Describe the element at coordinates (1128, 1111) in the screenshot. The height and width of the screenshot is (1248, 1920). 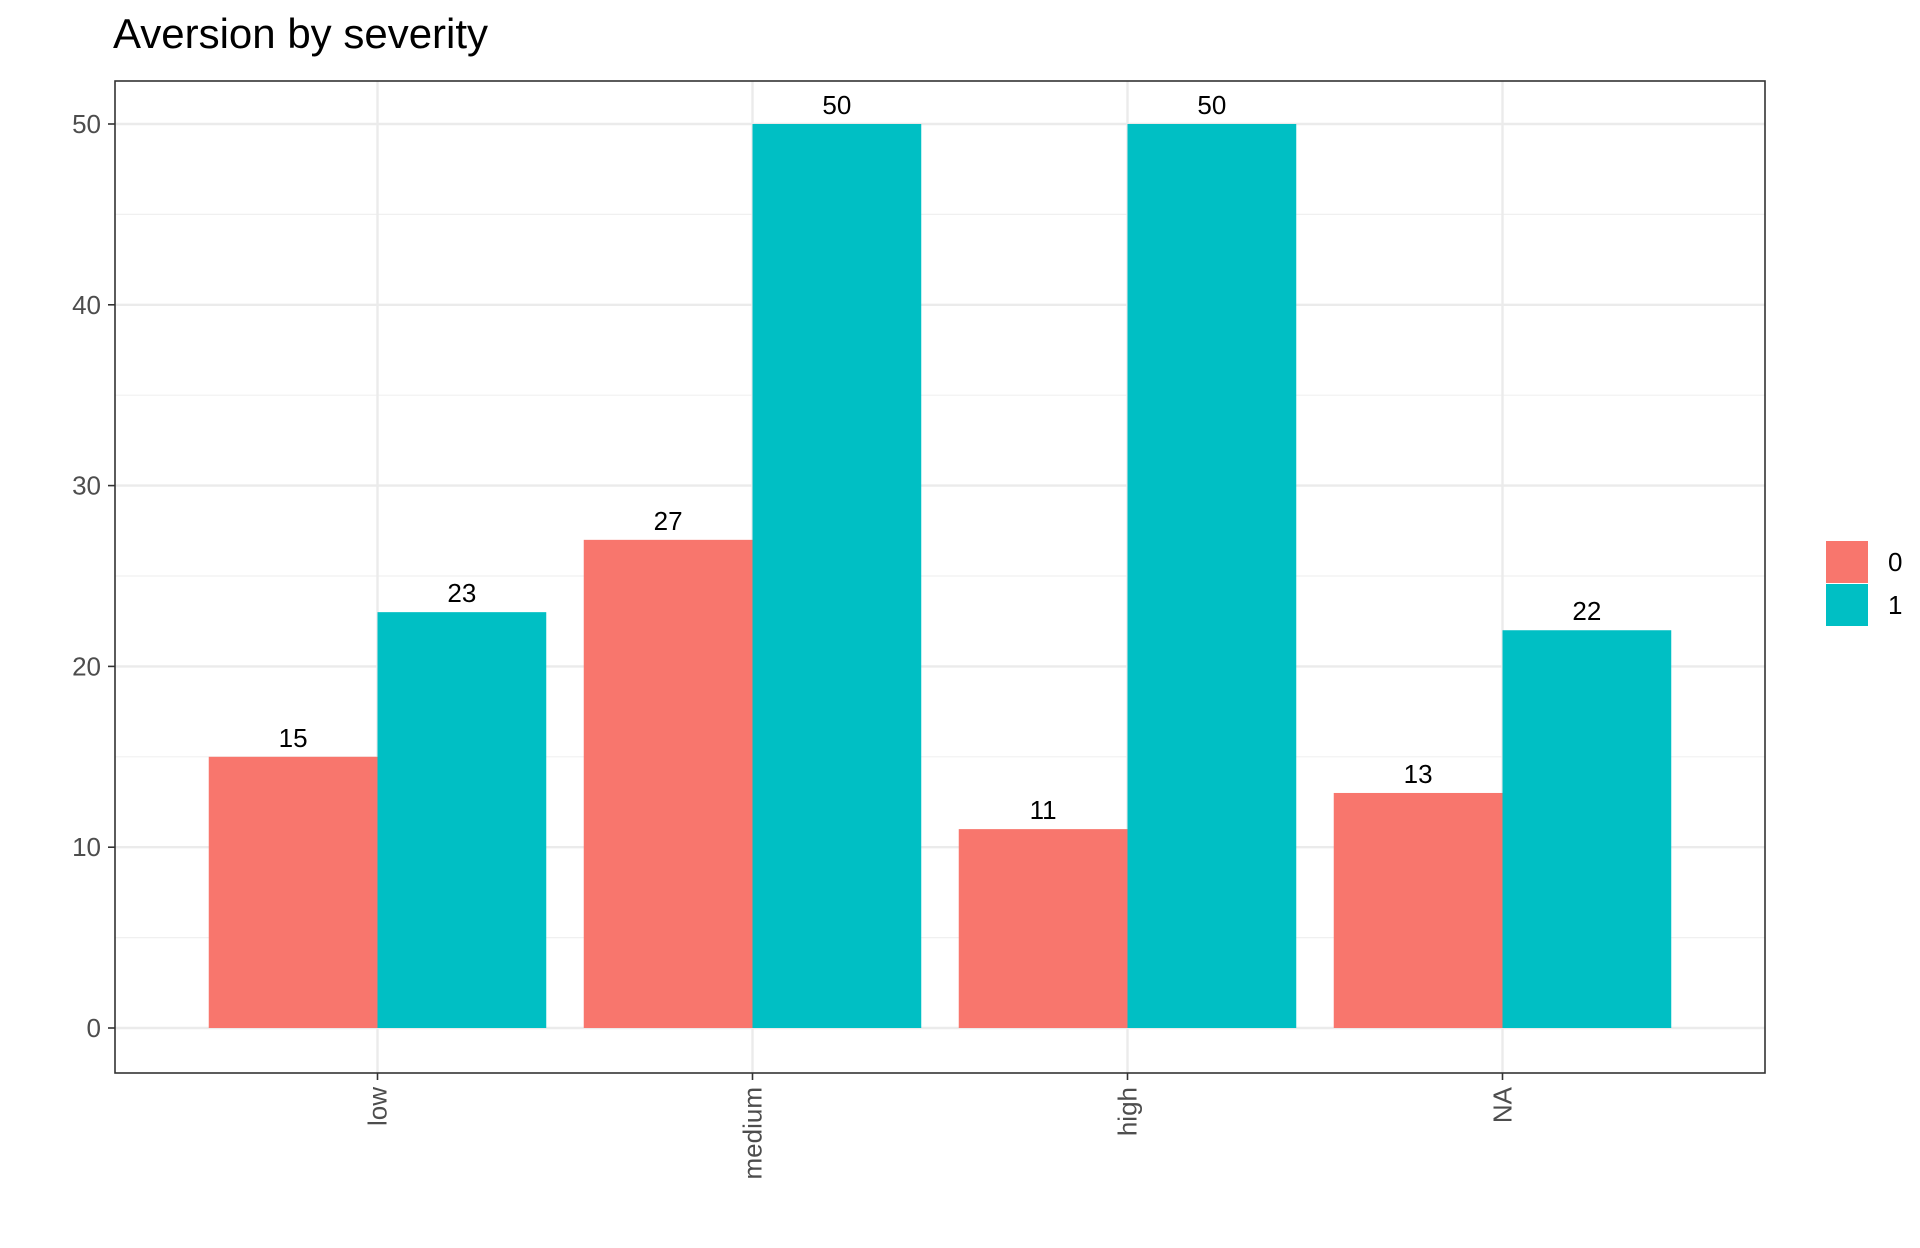
I see `x-tick-label: high` at that location.